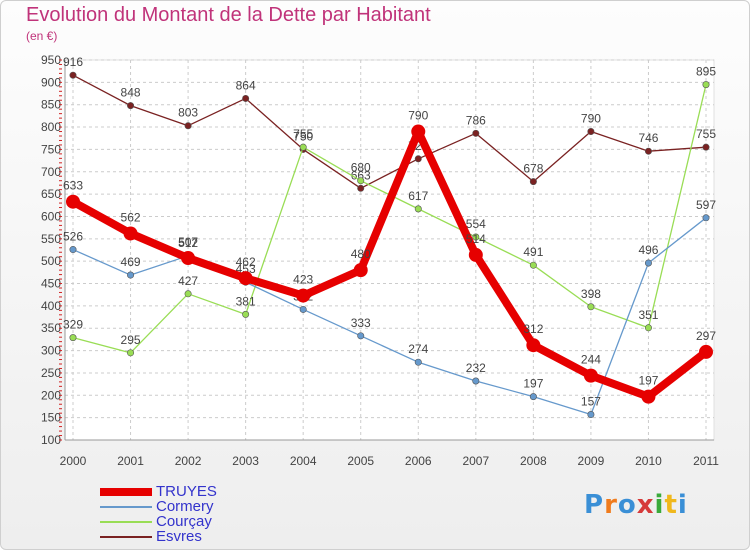 This screenshot has width=750, height=550. What do you see at coordinates (361, 175) in the screenshot?
I see `data-label: 663` at bounding box center [361, 175].